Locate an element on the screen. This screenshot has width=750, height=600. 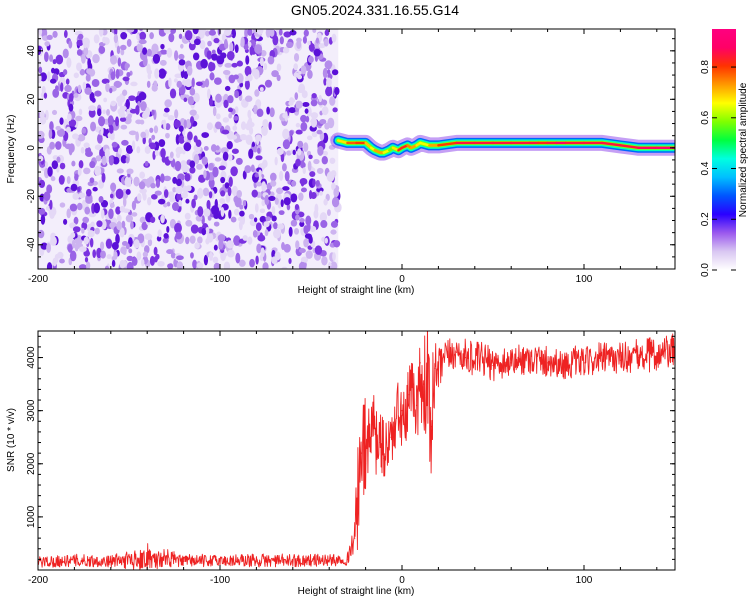
x-tick-label: 100 is located at coordinates (584, 580).